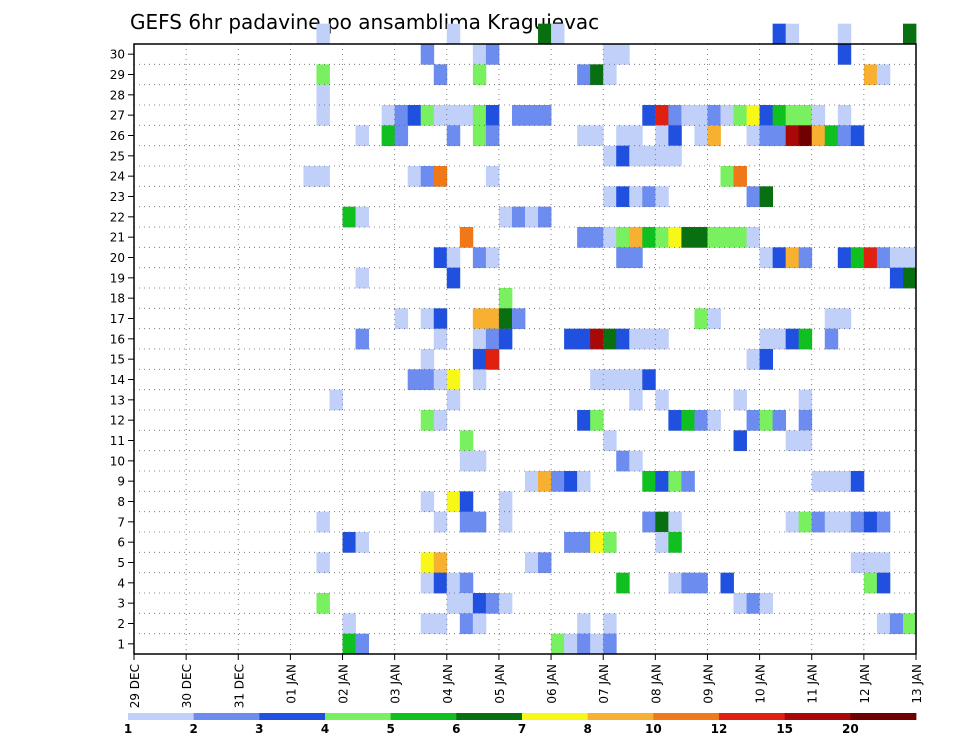 Image resolution: width=960 pixels, height=742 pixels. What do you see at coordinates (448, 684) in the screenshot?
I see `x-tick-label: 04 JAN` at bounding box center [448, 684].